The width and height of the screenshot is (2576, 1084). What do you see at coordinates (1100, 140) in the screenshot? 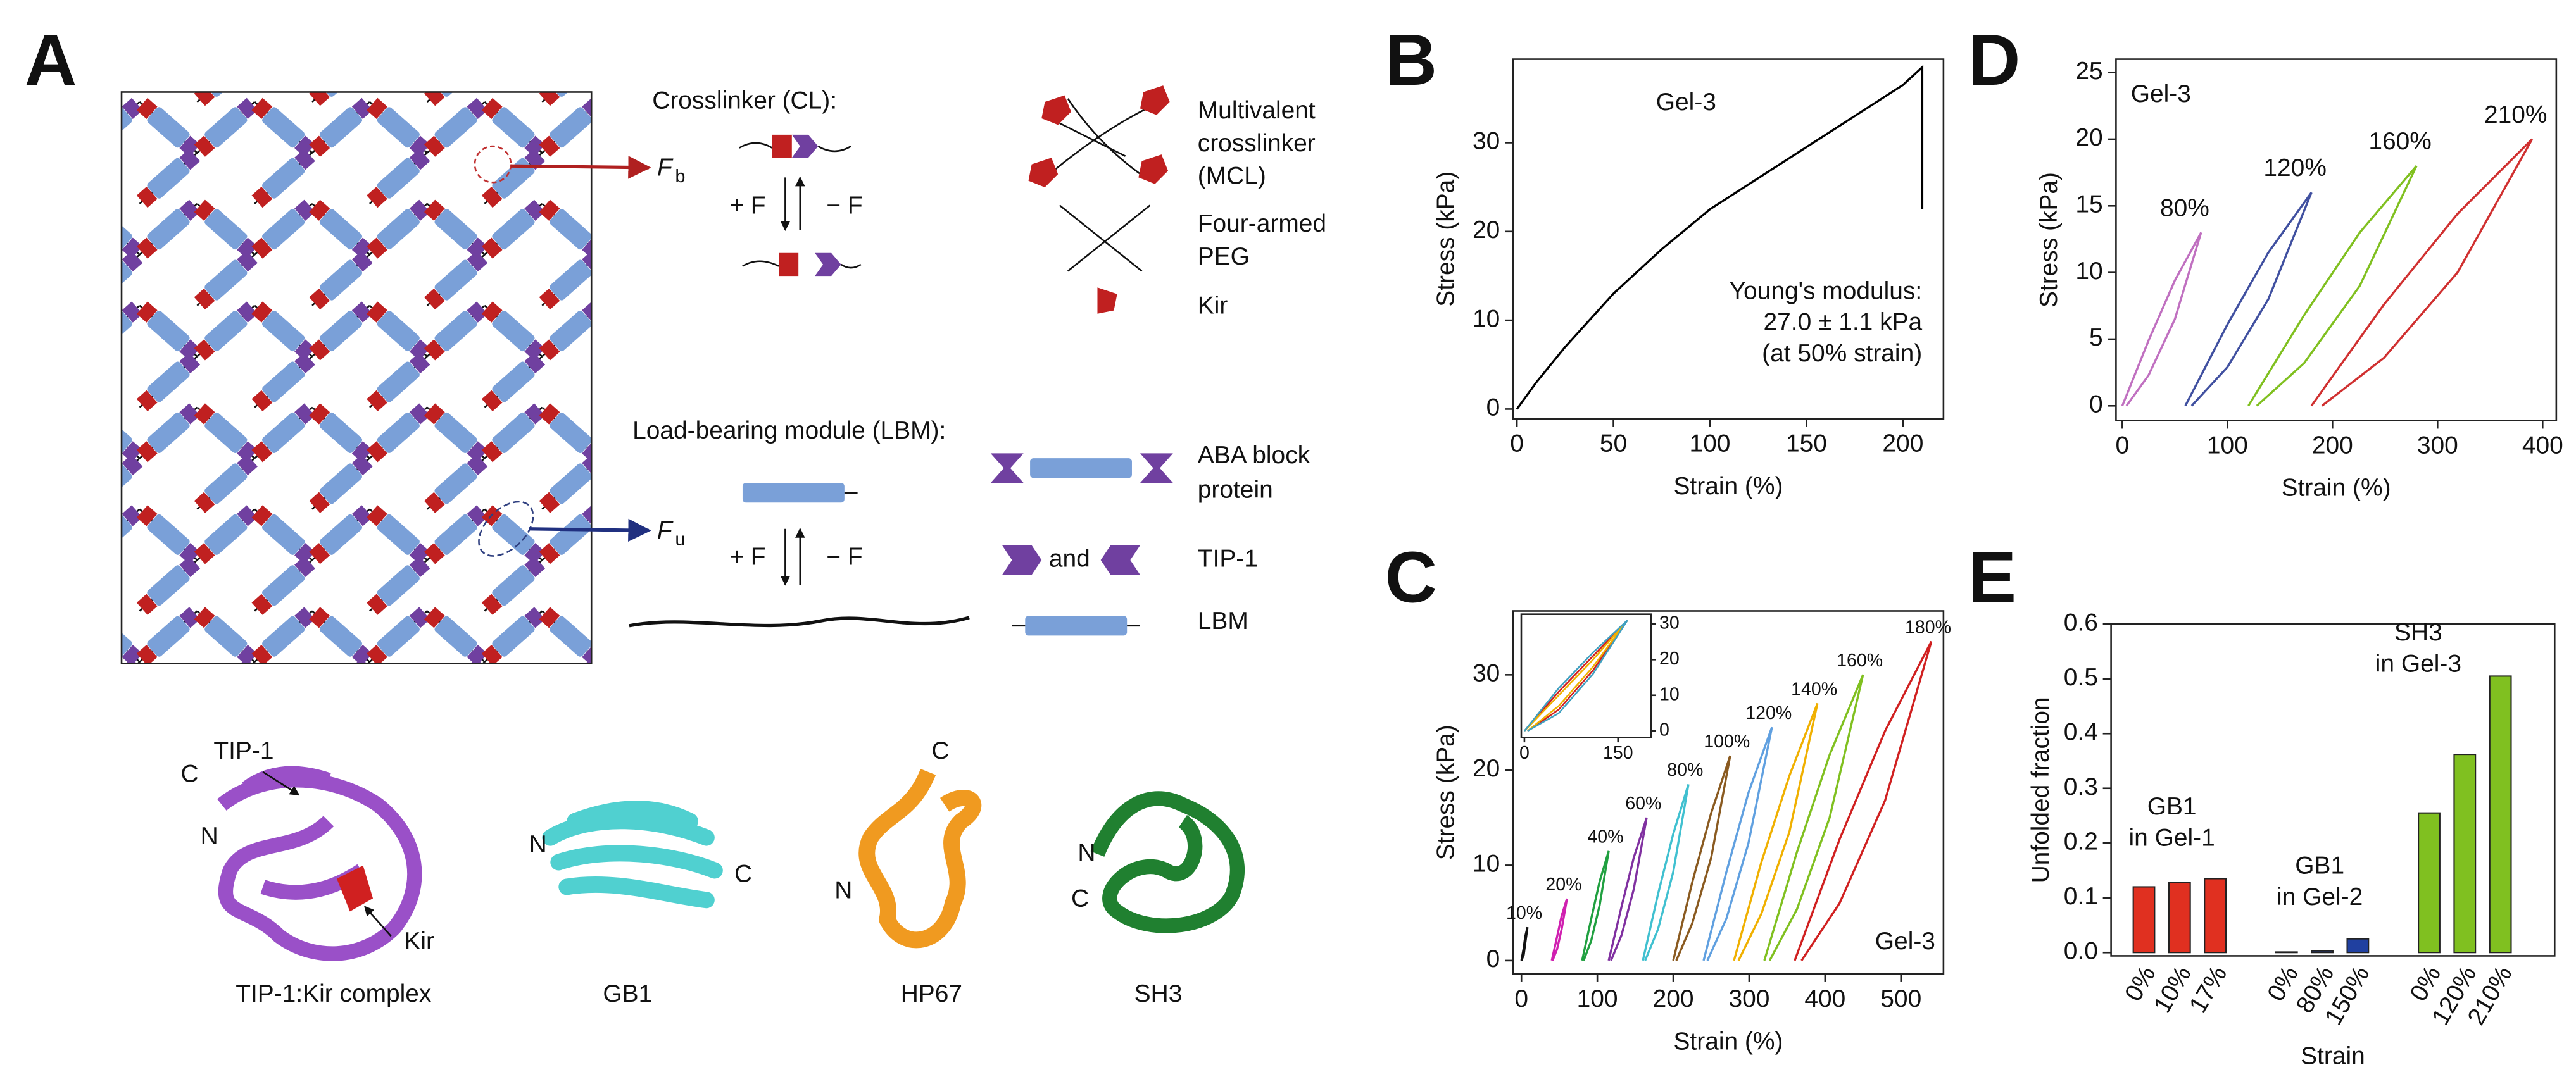
I see `mcl-arms` at bounding box center [1100, 140].